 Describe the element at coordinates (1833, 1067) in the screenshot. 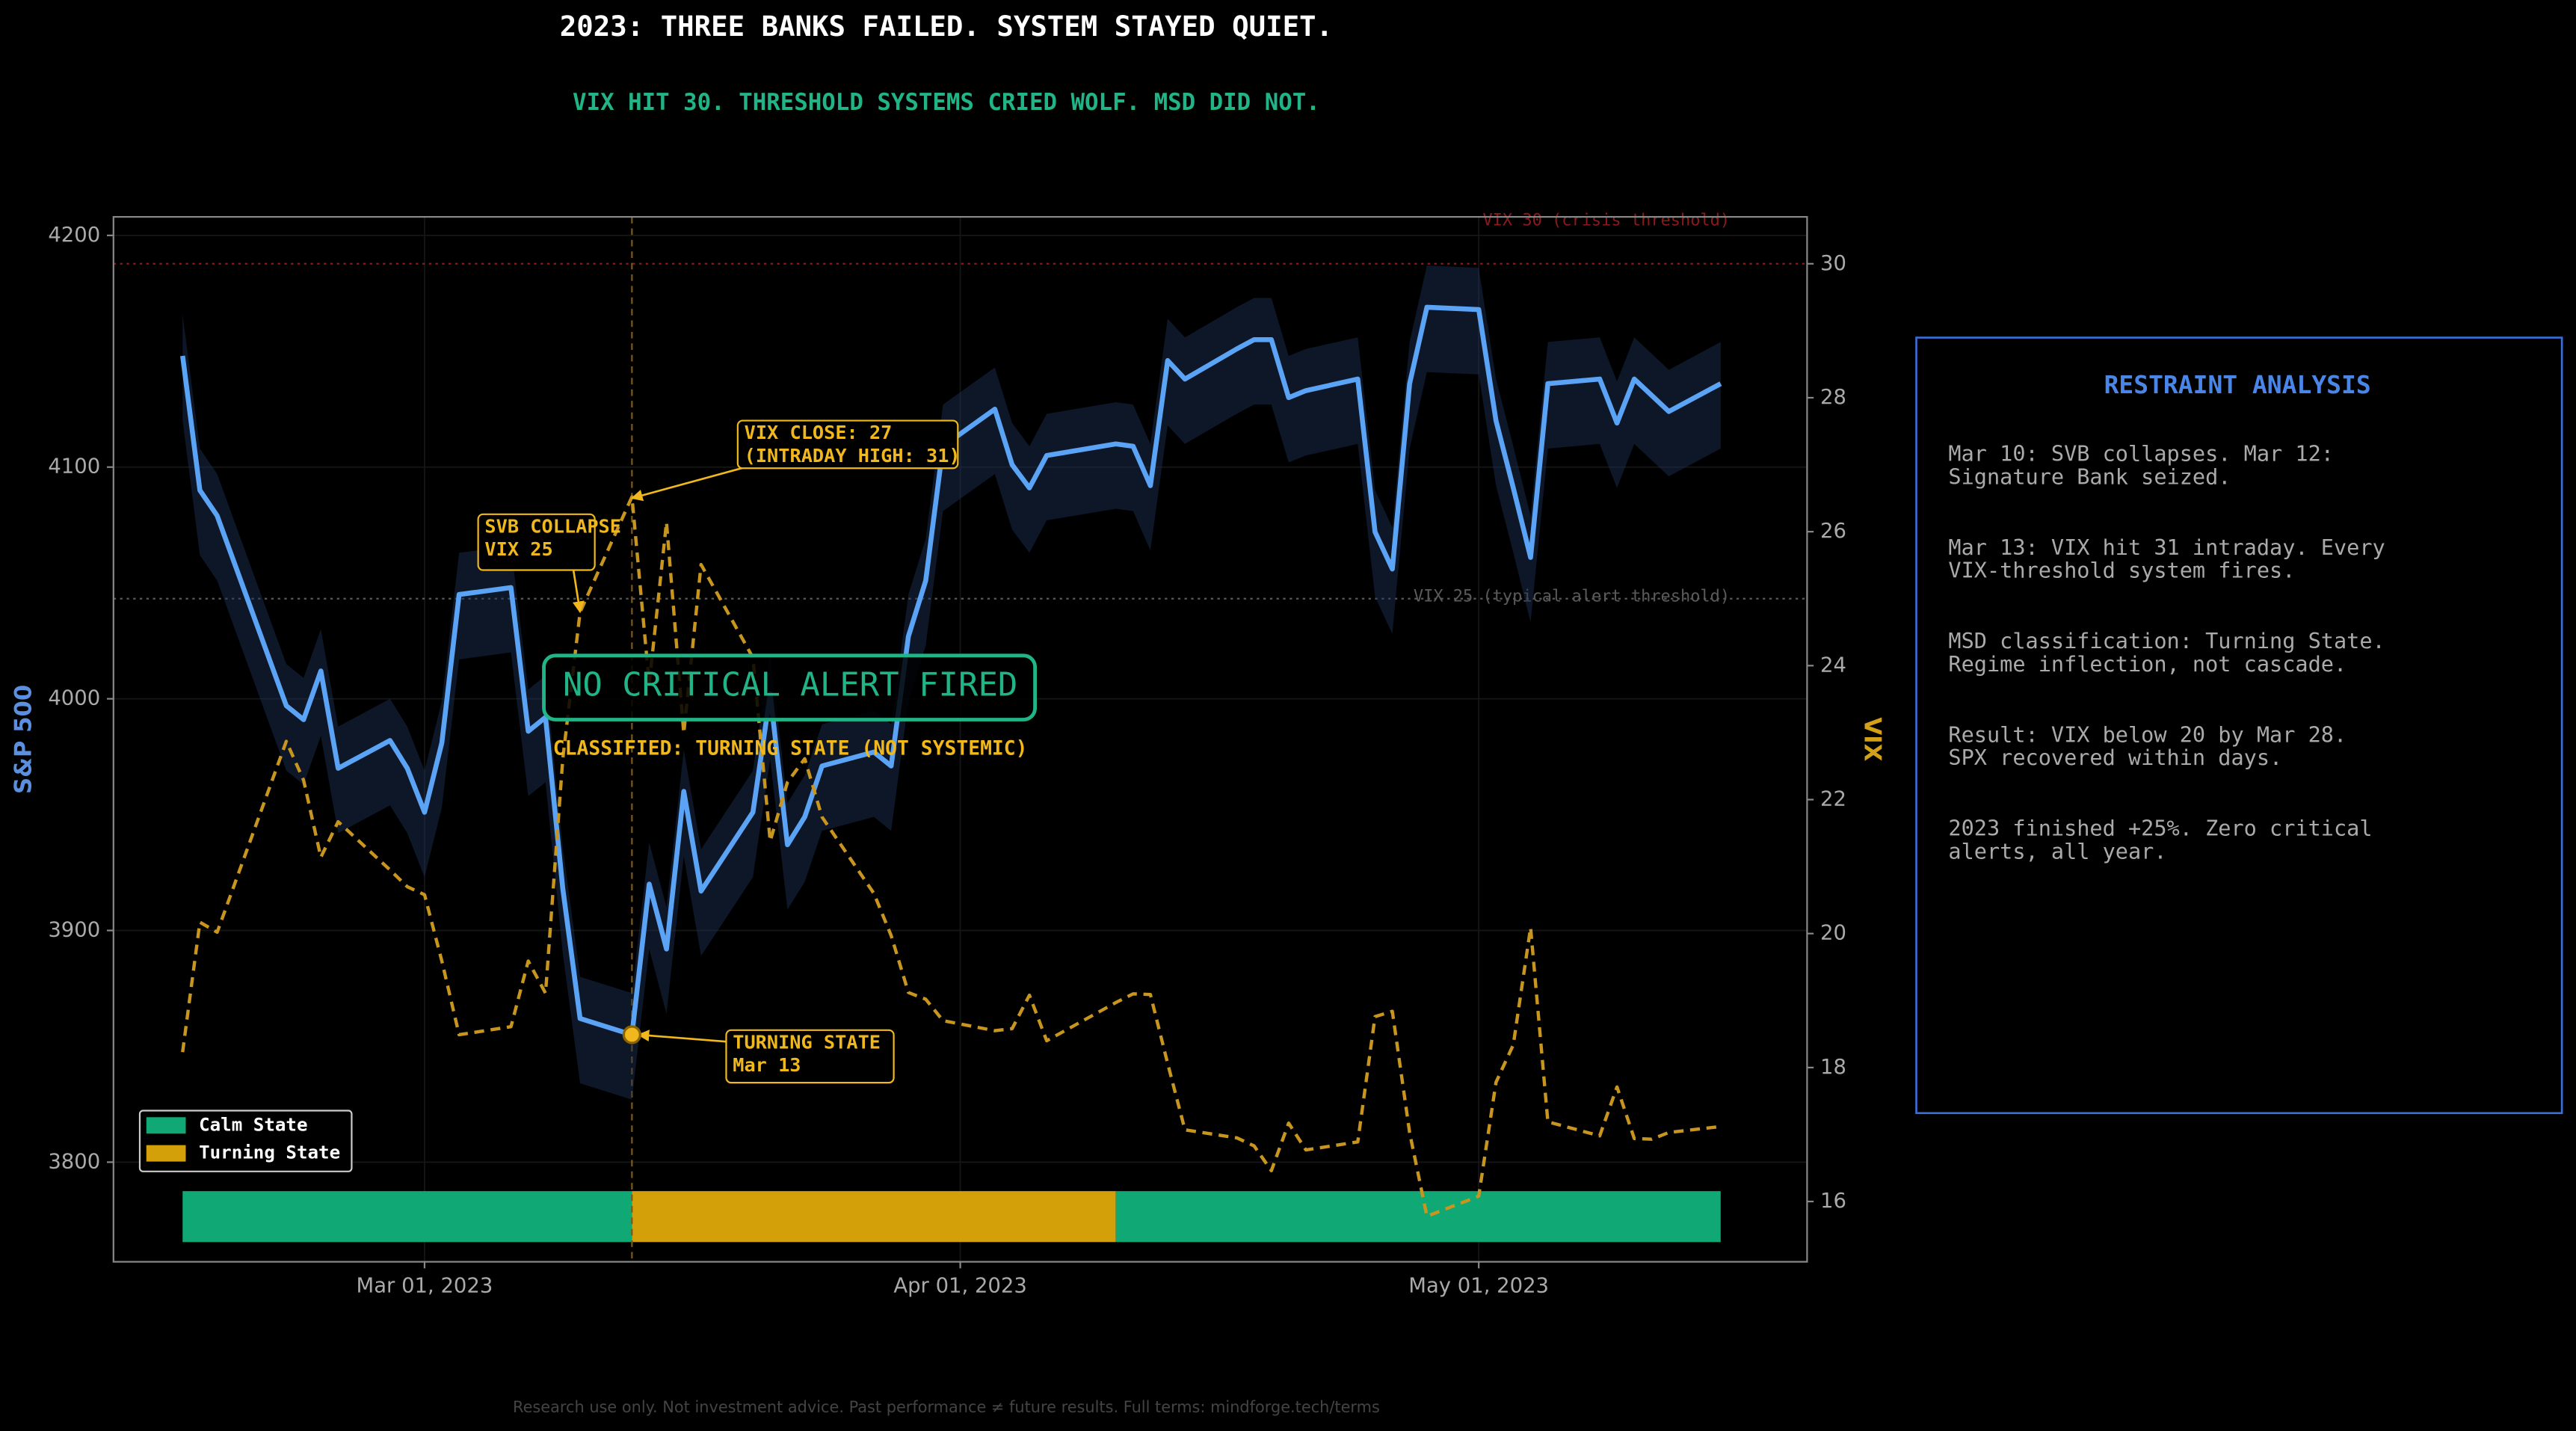

I see `y2-tick-label: 18` at that location.